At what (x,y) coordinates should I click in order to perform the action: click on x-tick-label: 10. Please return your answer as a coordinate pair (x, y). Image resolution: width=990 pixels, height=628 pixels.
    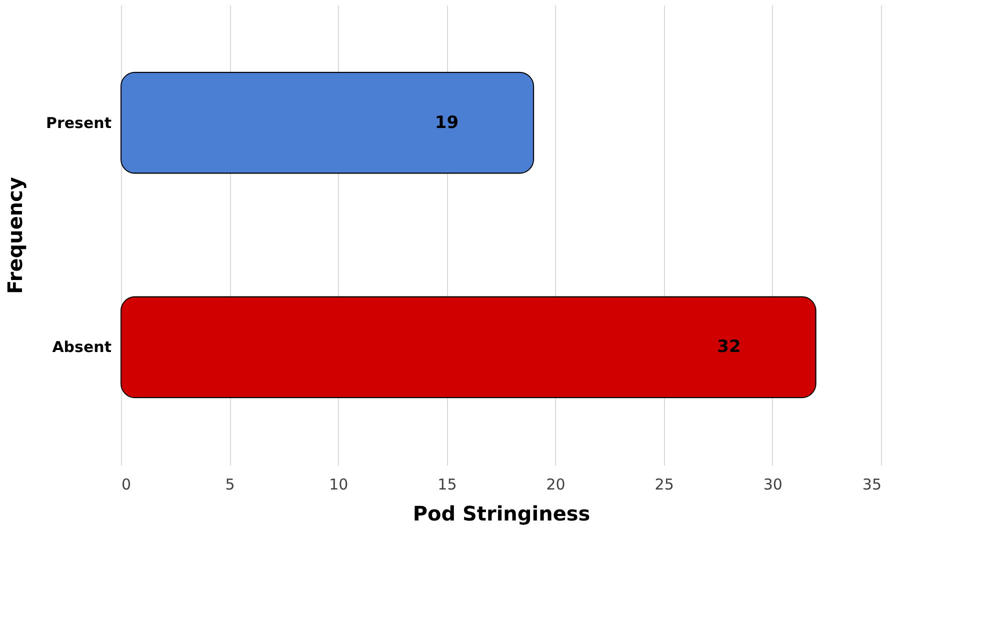
    Looking at the image, I should click on (338, 485).